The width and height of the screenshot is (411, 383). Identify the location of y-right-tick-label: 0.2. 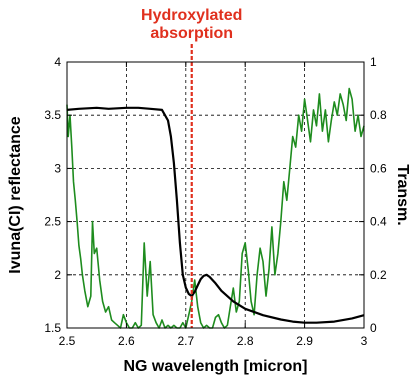
(378, 275).